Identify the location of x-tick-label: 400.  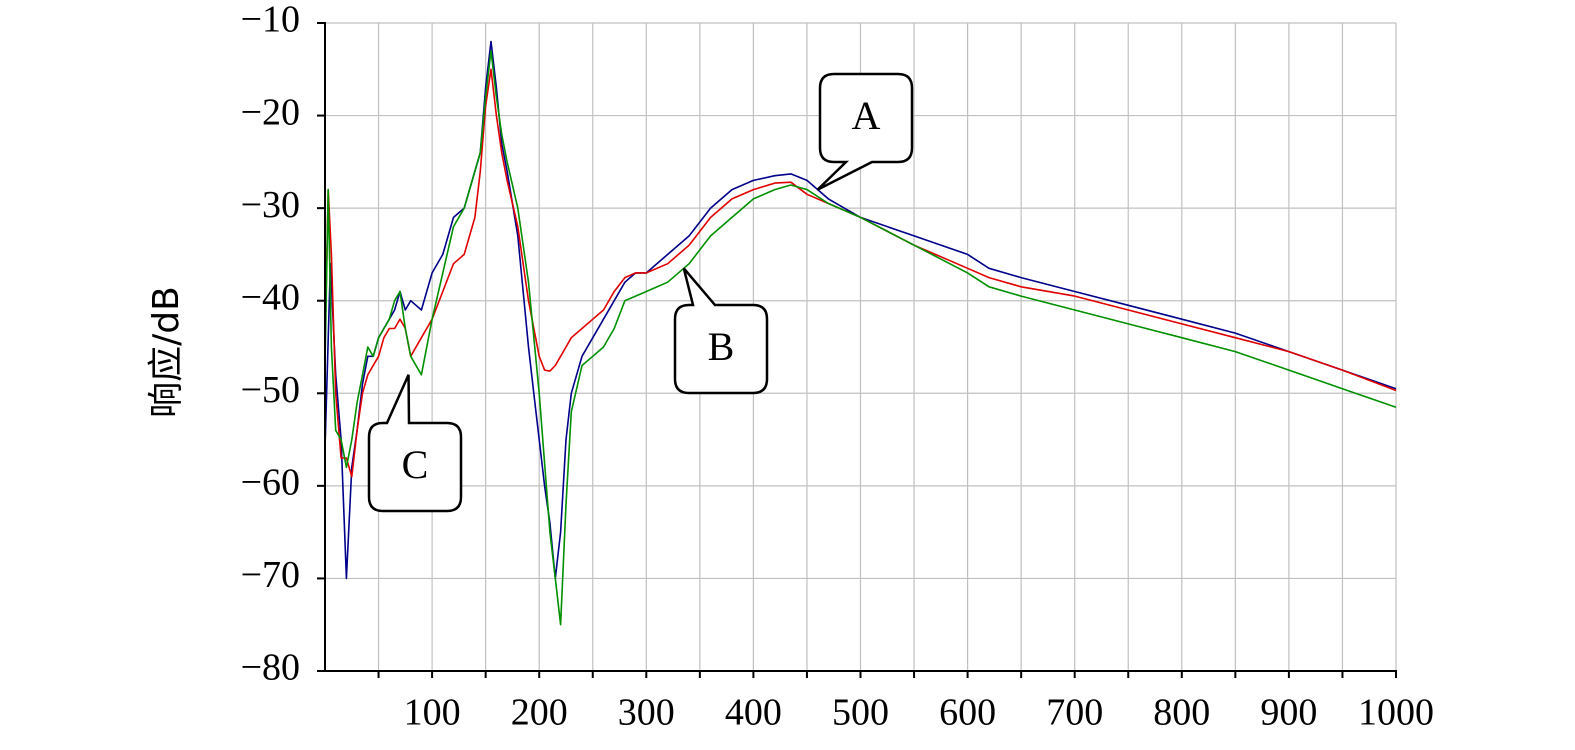
(753, 713).